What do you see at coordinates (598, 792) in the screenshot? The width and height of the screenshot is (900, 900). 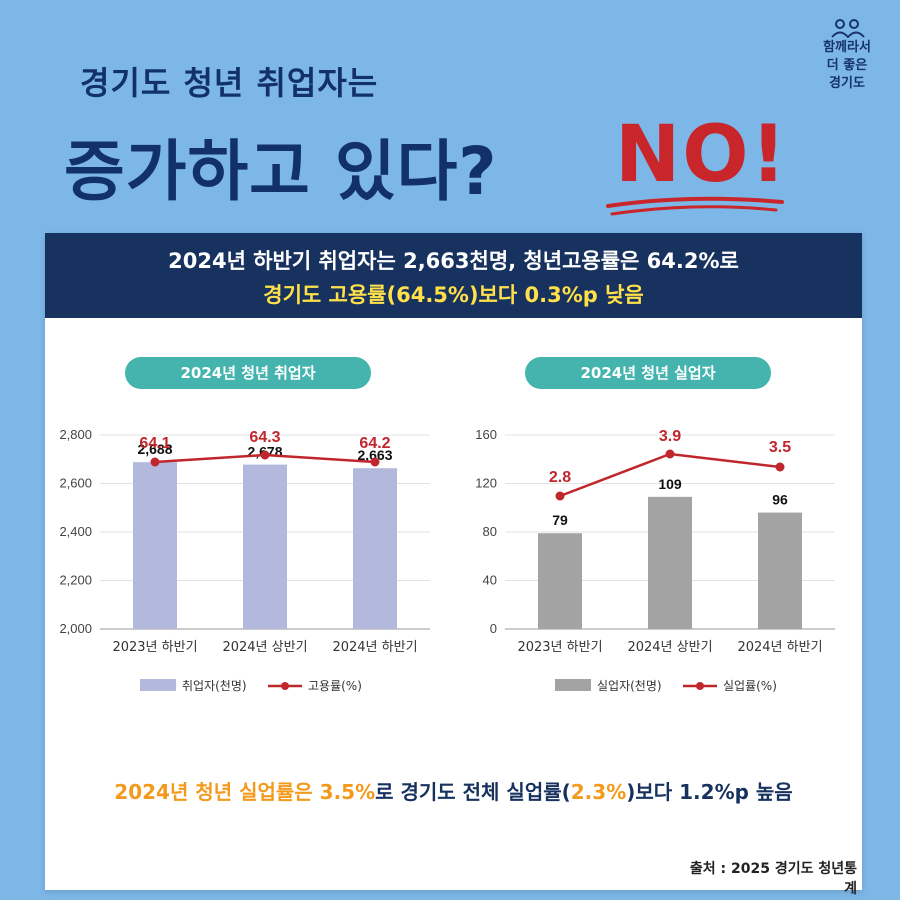 I see `bottom-note-part-3: 2.3%` at bounding box center [598, 792].